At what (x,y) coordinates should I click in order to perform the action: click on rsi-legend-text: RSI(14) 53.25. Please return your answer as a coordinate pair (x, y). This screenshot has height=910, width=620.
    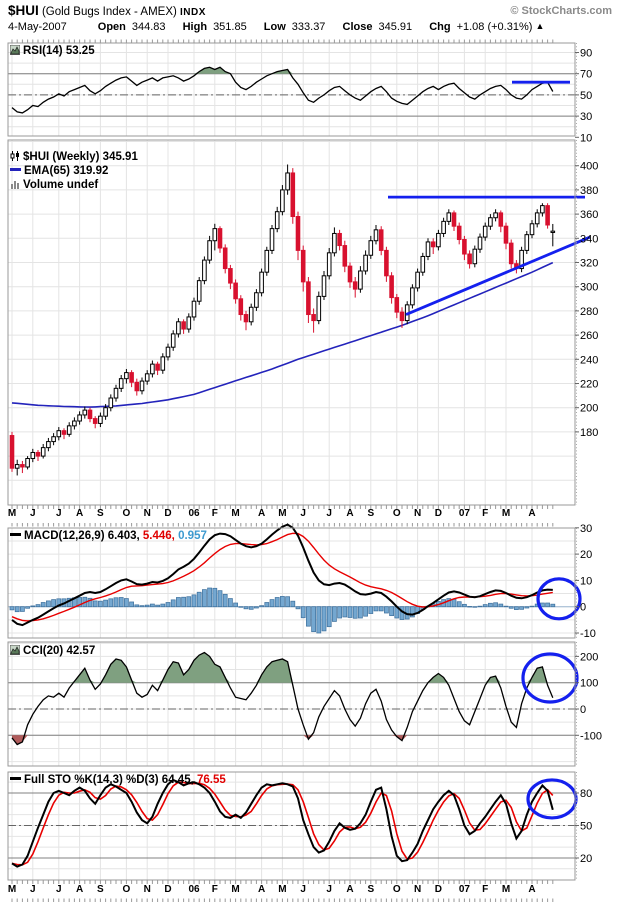
    Looking at the image, I should click on (59, 51).